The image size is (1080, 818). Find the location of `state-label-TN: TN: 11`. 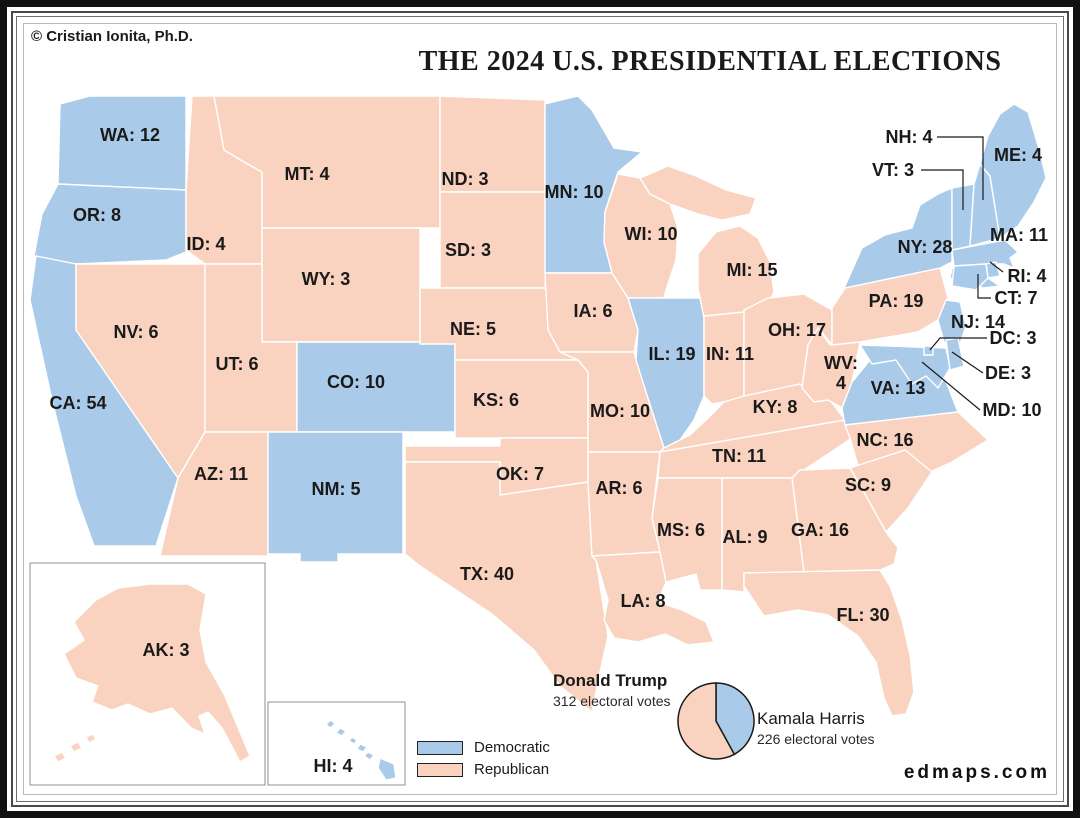

state-label-TN: TN: 11 is located at coordinates (739, 456).